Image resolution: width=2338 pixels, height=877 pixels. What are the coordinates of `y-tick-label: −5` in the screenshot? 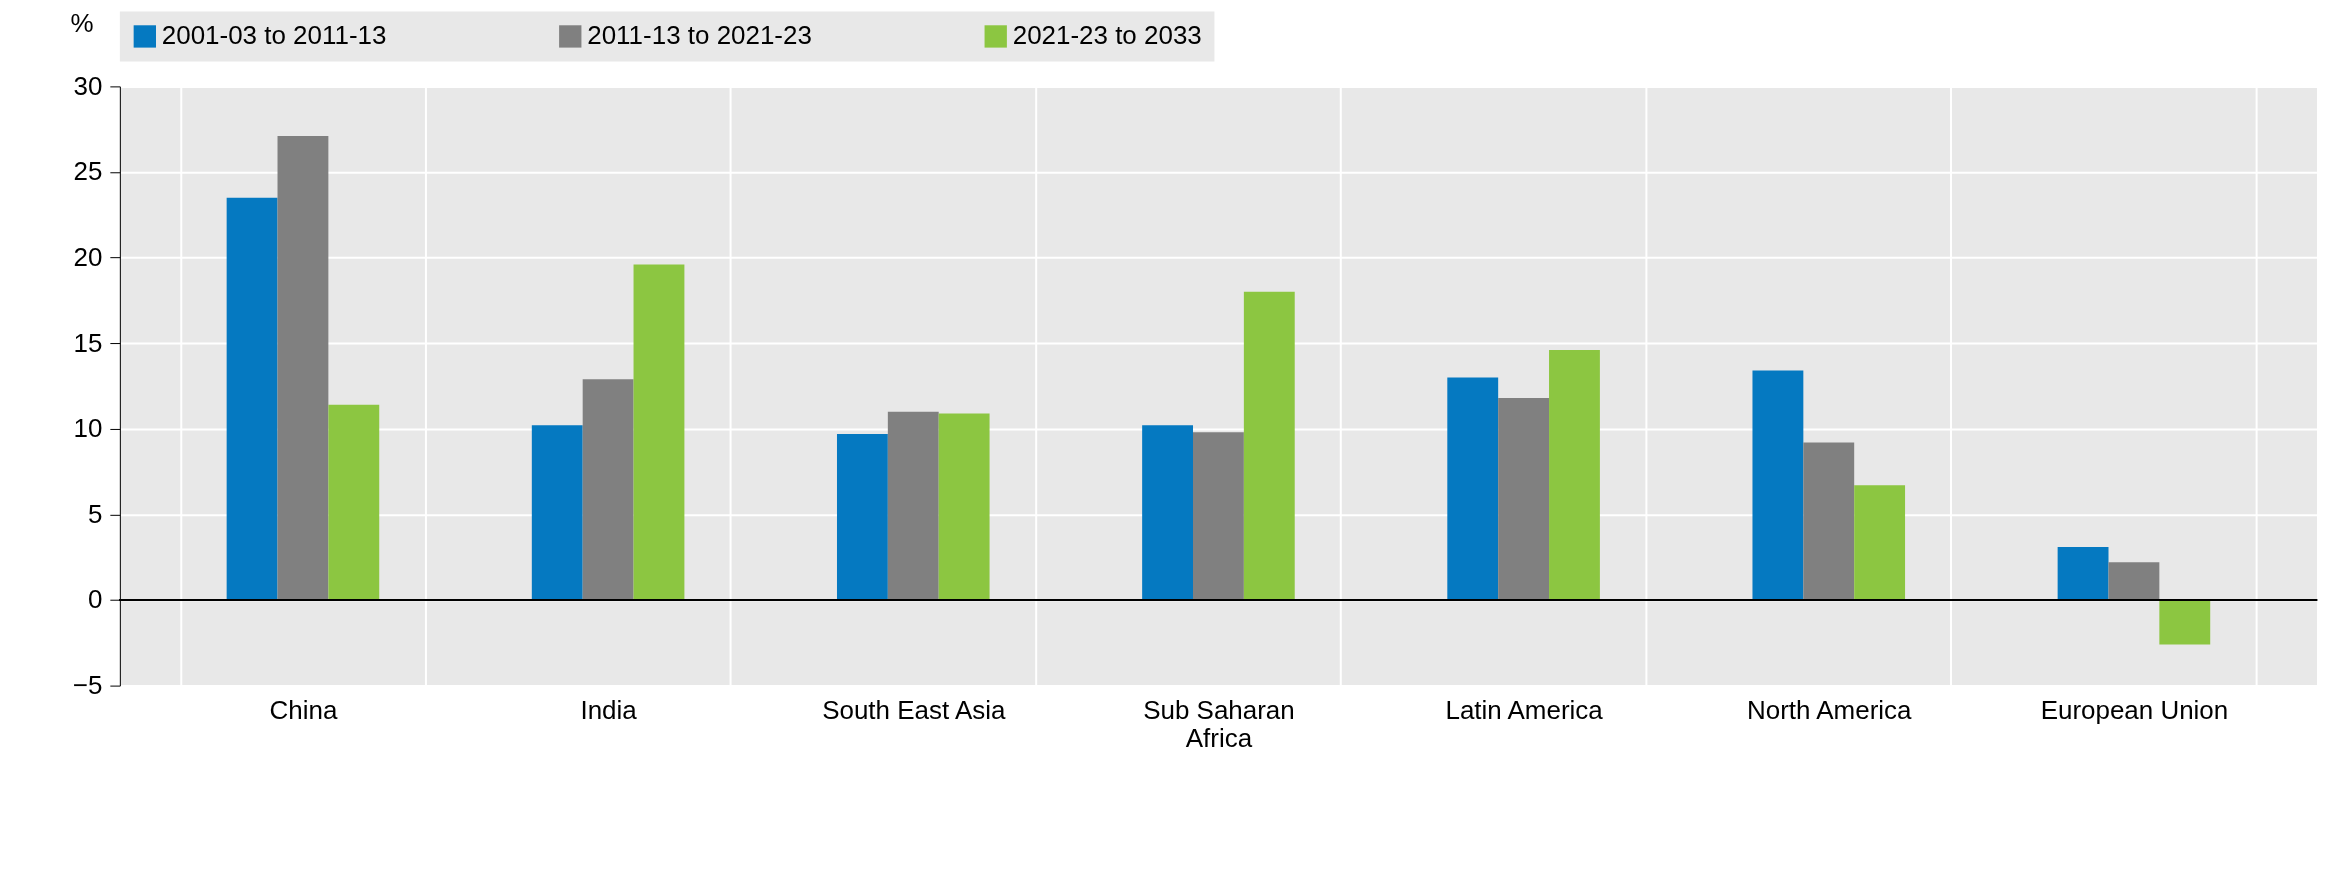 It's located at (87, 685).